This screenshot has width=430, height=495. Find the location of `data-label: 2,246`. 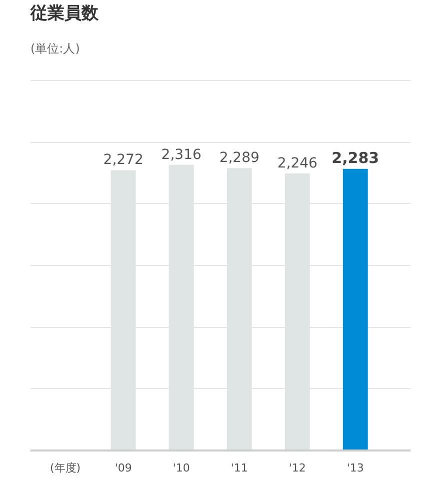

data-label: 2,246 is located at coordinates (297, 163).